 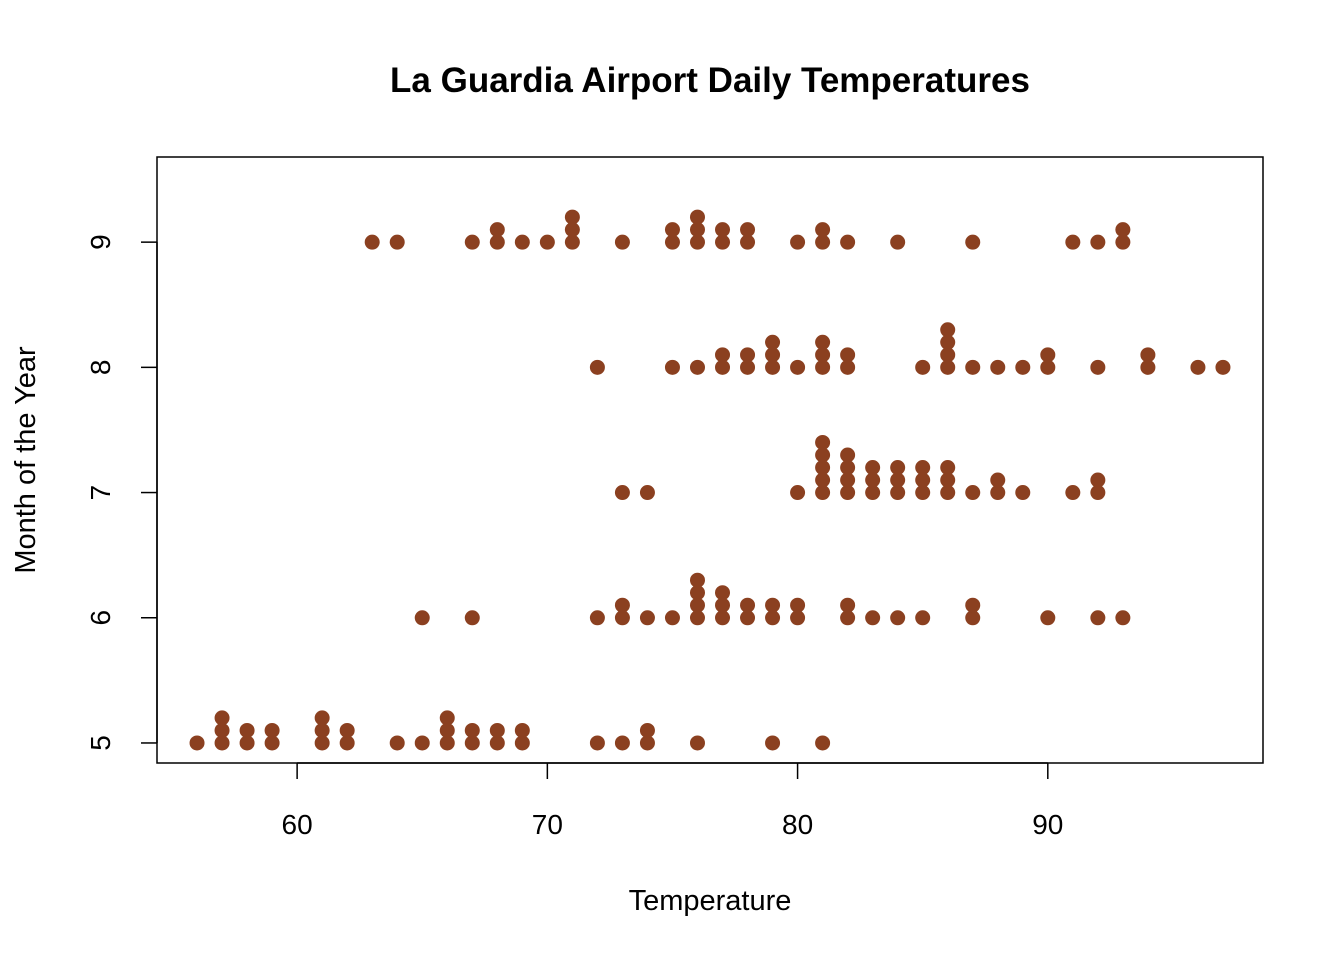 I want to click on y-tick-label: 9, so click(x=100, y=242).